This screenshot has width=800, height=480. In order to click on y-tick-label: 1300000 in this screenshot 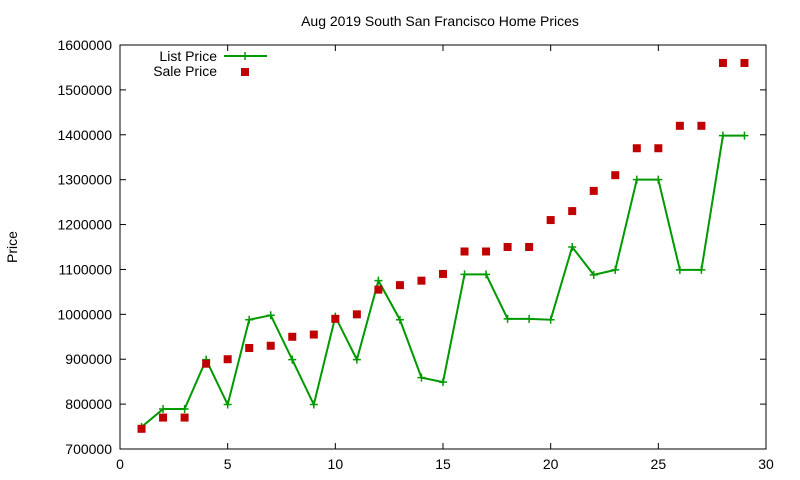, I will do `click(84, 180)`.